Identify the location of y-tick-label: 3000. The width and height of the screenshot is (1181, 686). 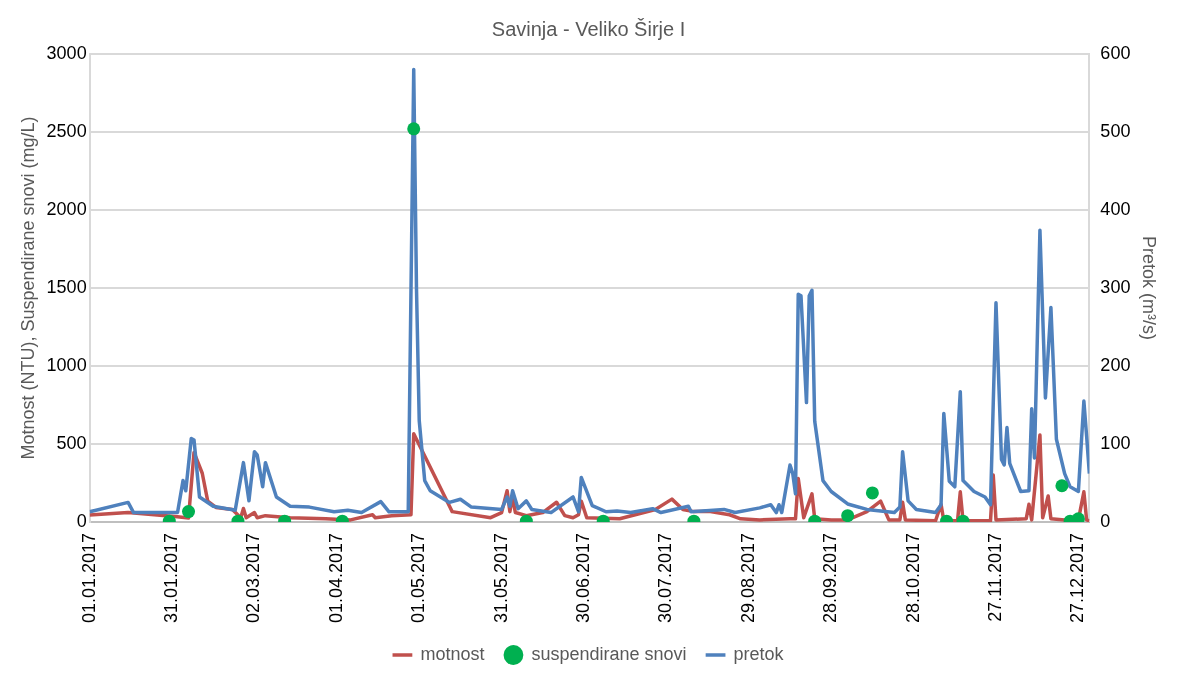
(66, 52).